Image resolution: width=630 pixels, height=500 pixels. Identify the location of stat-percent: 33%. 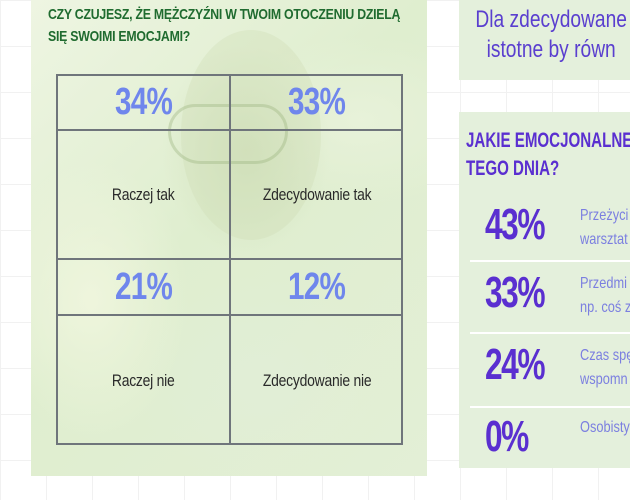
(515, 292).